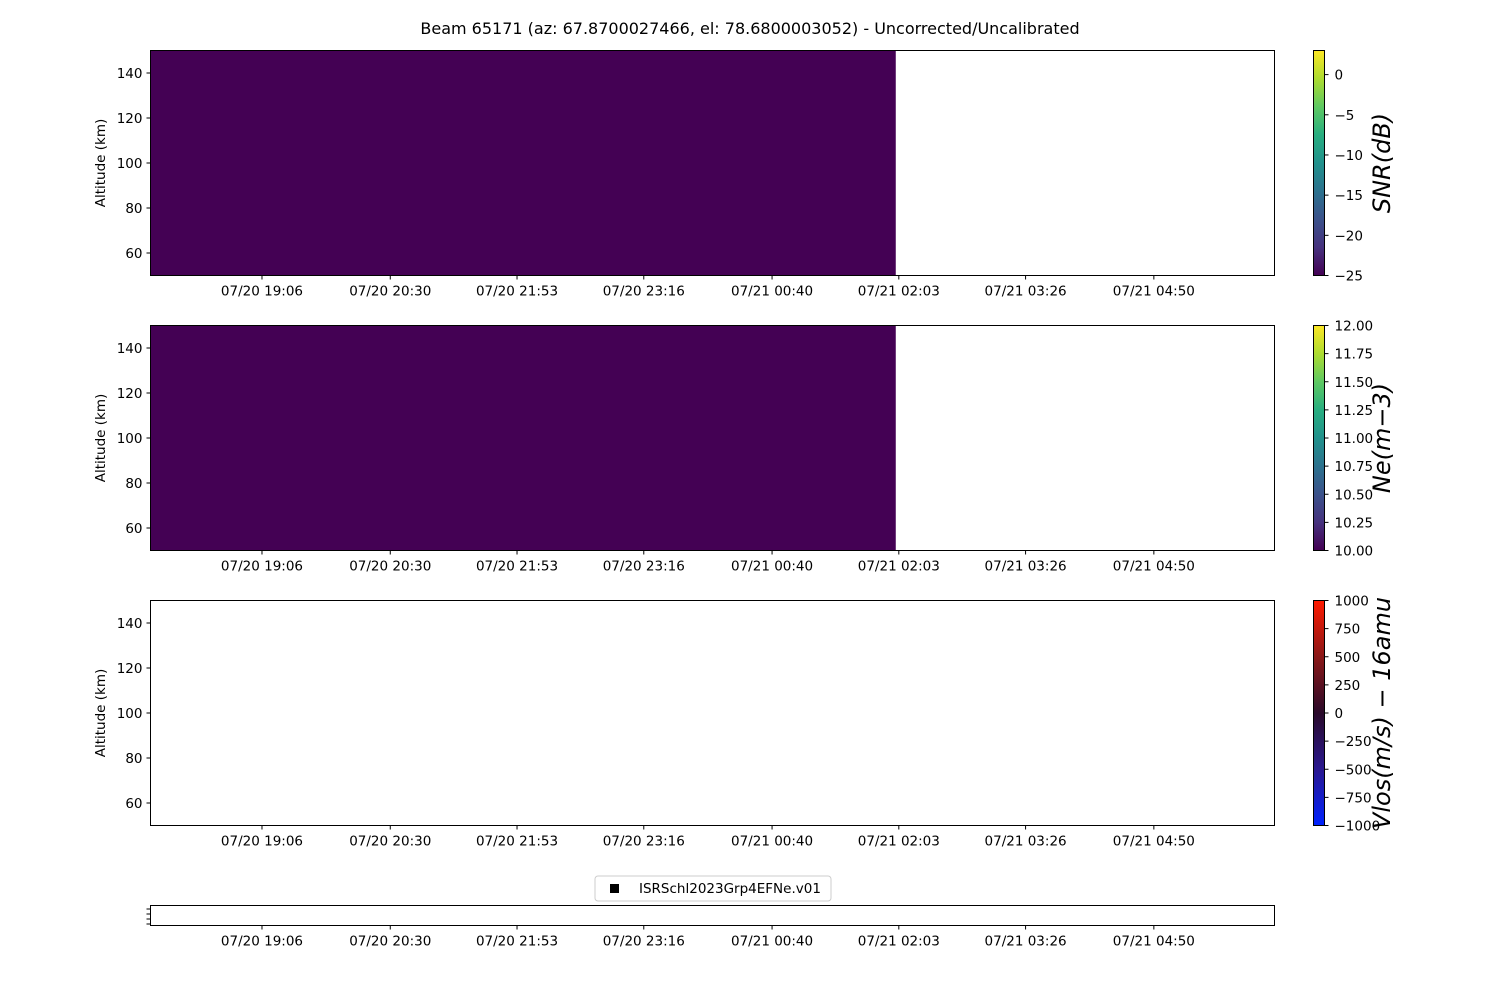 This screenshot has width=1500, height=1000. What do you see at coordinates (1319, 713) in the screenshot?
I see `colorbar-vlos` at bounding box center [1319, 713].